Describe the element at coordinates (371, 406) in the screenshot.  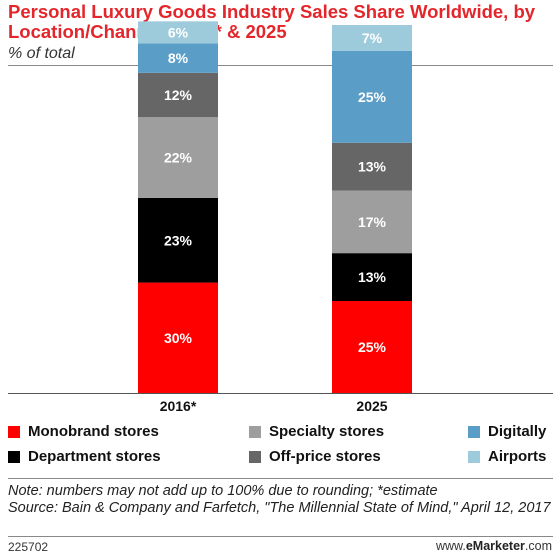
I see `x-tick-label: 2025` at that location.